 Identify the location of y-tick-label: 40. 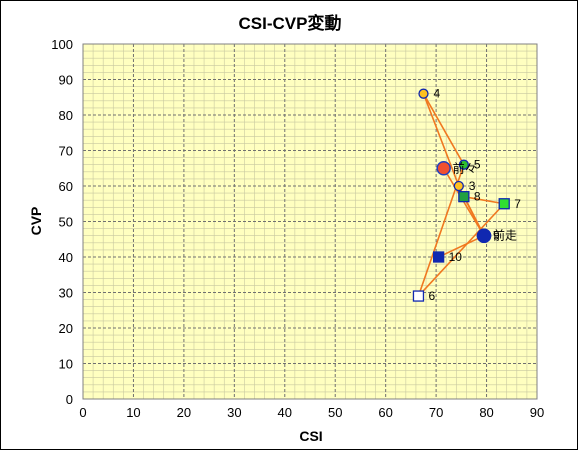
(66, 257).